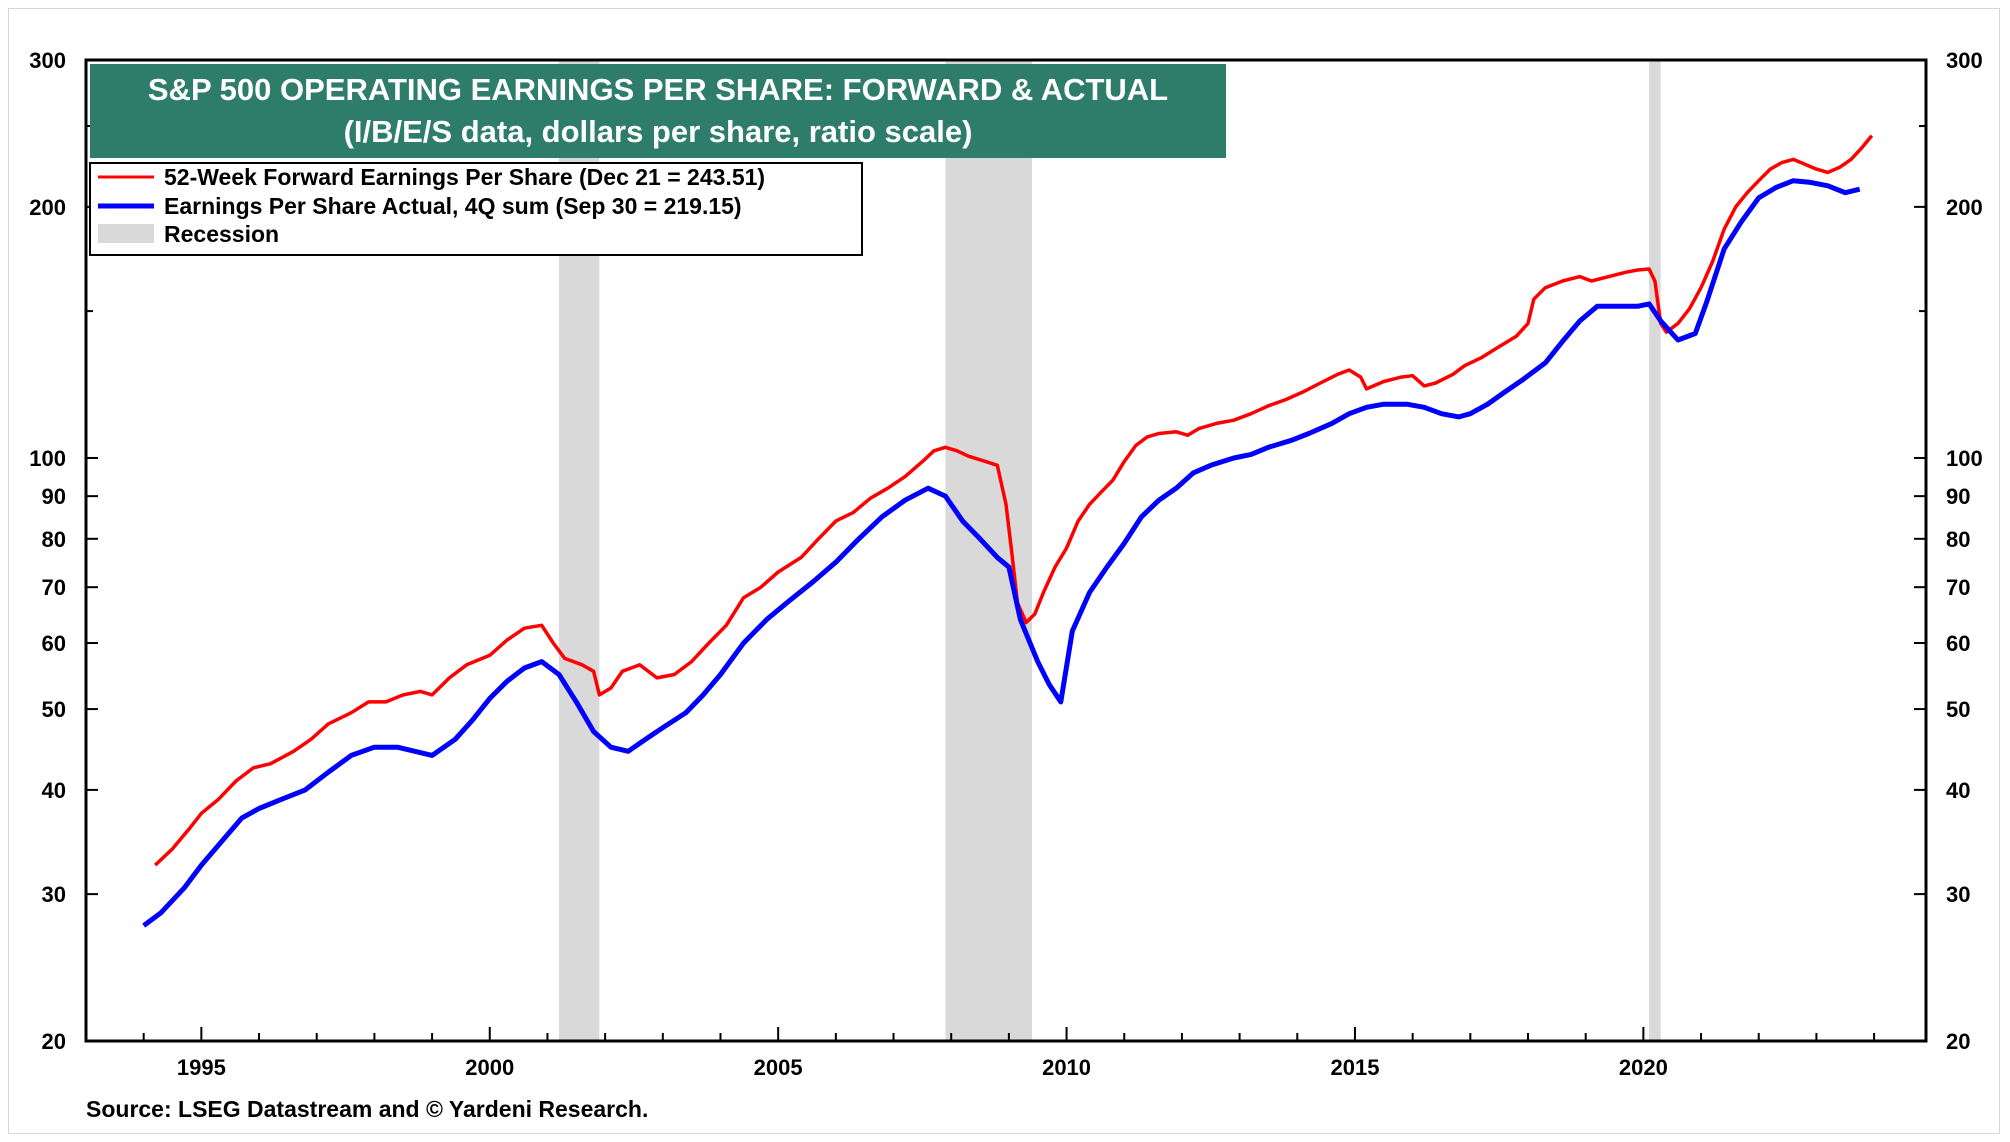  Describe the element at coordinates (54, 1041) in the screenshot. I see `y-tick-label-left-20: 20` at that location.